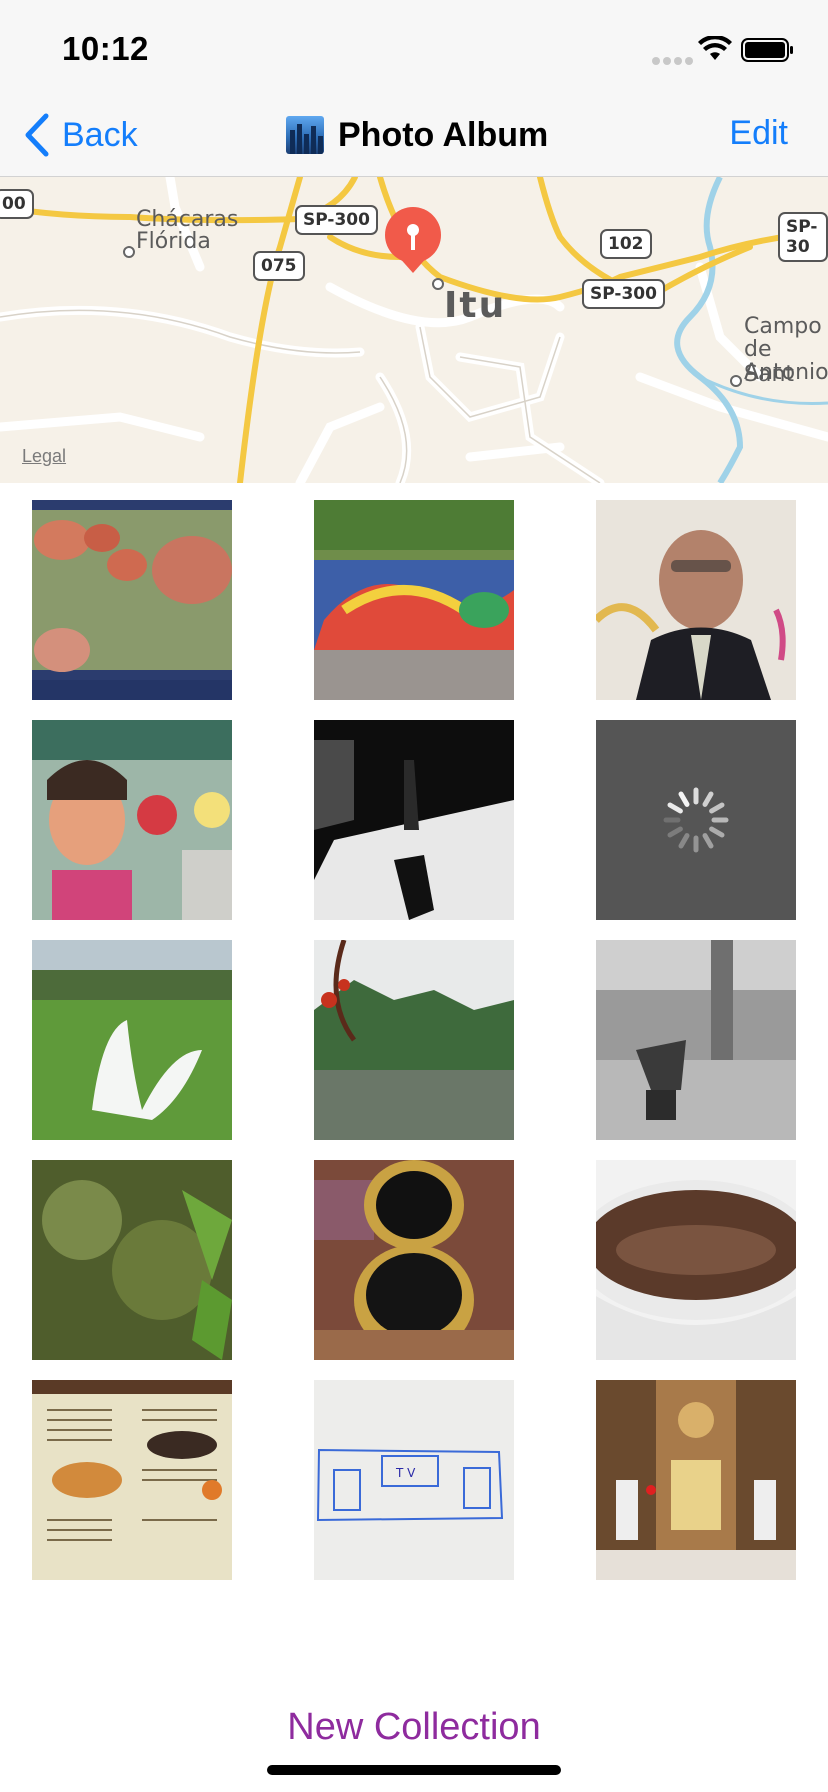 The height and width of the screenshot is (1792, 828). What do you see at coordinates (173, 241) in the screenshot?
I see `map-label-florida: Flórida` at bounding box center [173, 241].